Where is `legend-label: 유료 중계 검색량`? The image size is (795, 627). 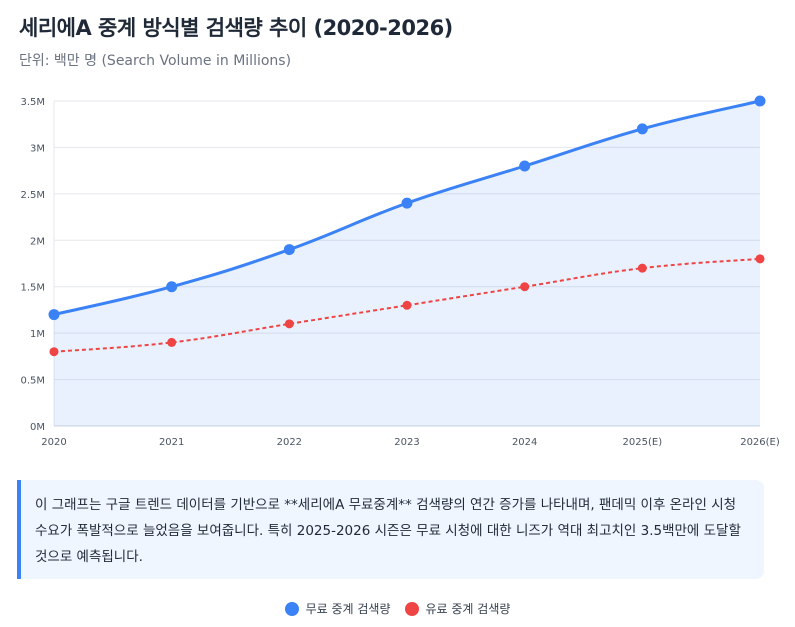
legend-label: 유료 중계 검색량 is located at coordinates (468, 609).